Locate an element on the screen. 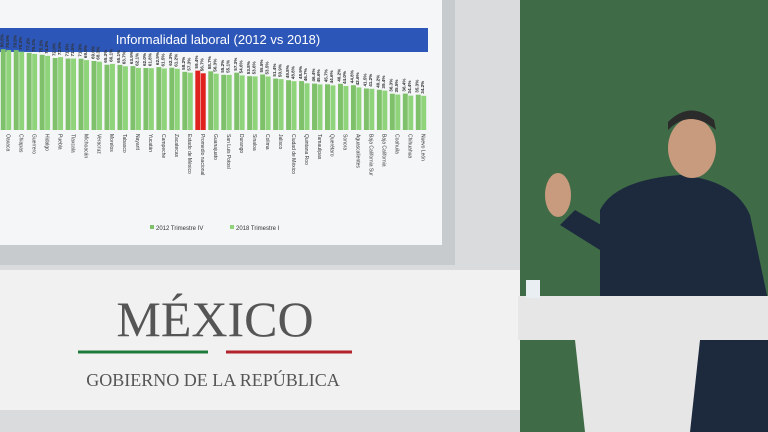 The width and height of the screenshot is (768, 432). x-tick-label: Colima is located at coordinates (267, 142).